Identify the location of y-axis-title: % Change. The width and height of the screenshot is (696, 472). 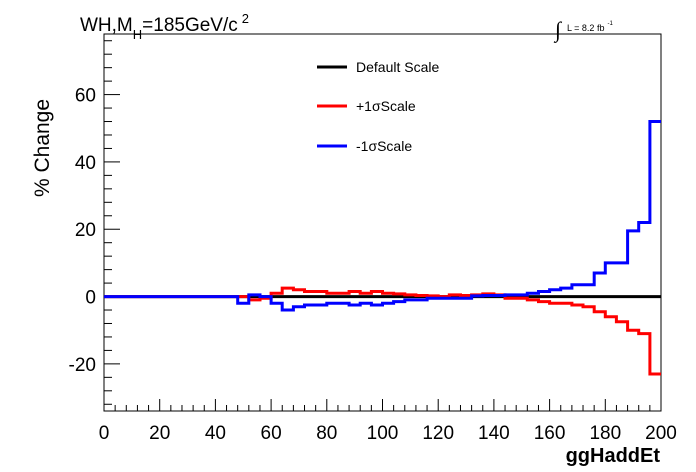
(42, 148).